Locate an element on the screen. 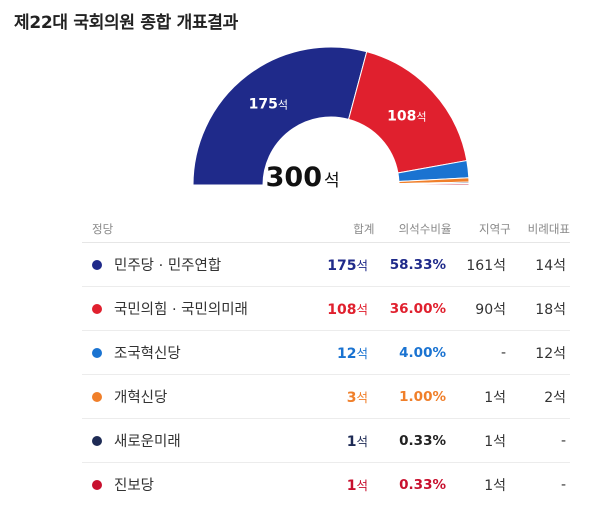 Image resolution: width=600 pixels, height=518 pixels. table-row: 조국혁신당 12석 4.00% - 12석 is located at coordinates (326, 353).